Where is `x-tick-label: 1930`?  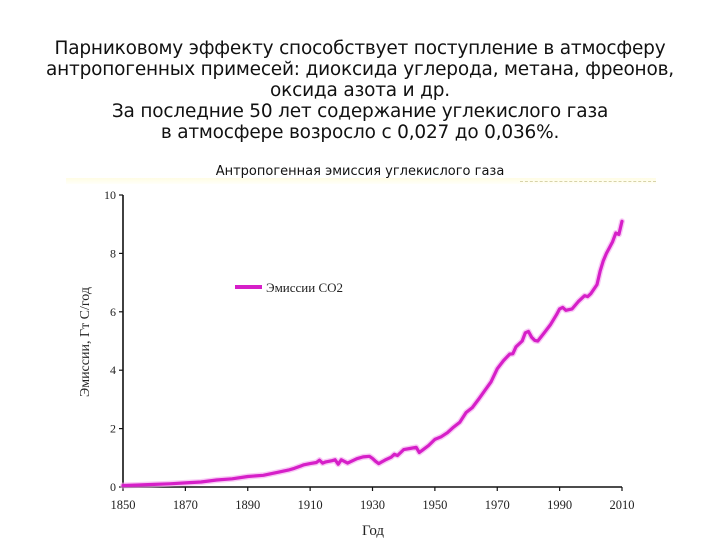 x-tick-label: 1930 is located at coordinates (372, 505).